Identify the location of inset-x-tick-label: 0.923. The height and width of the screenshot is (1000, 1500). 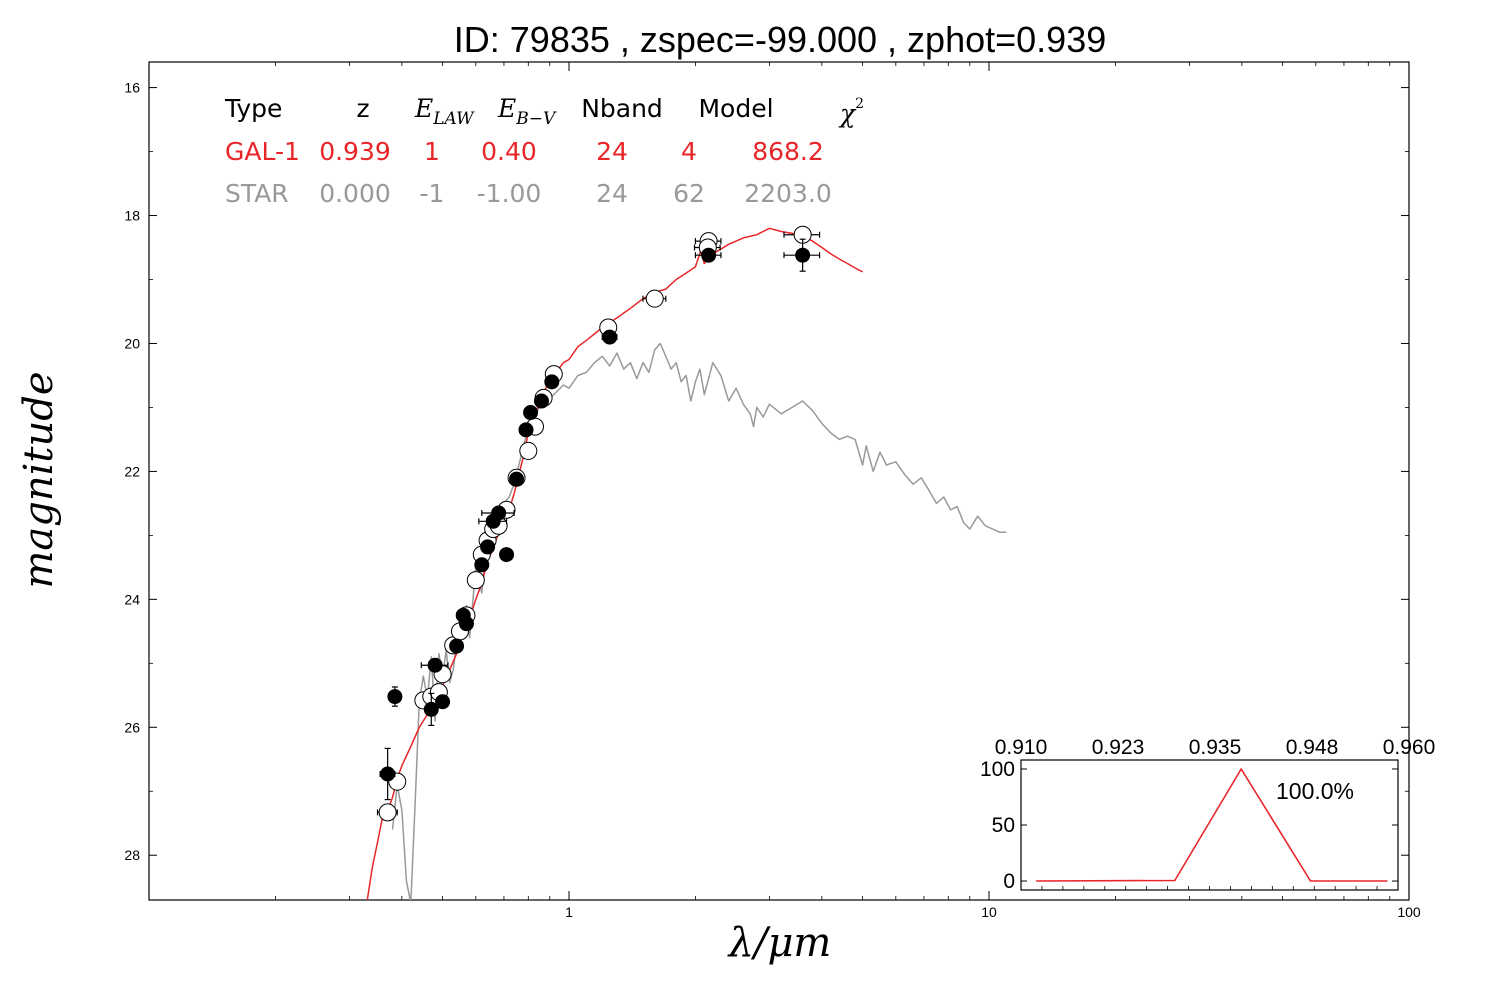
(1118, 747).